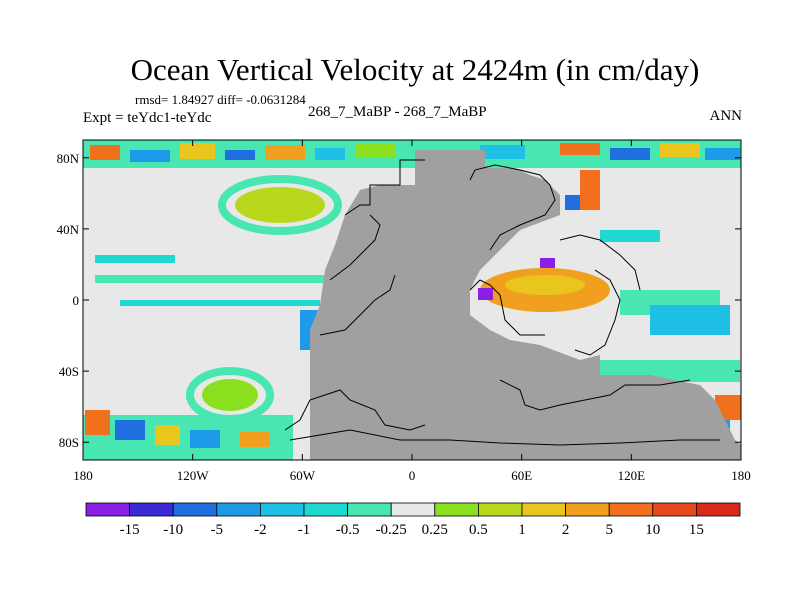 This screenshot has height=600, width=800. What do you see at coordinates (522, 530) in the screenshot?
I see `colorbar-label: 1` at bounding box center [522, 530].